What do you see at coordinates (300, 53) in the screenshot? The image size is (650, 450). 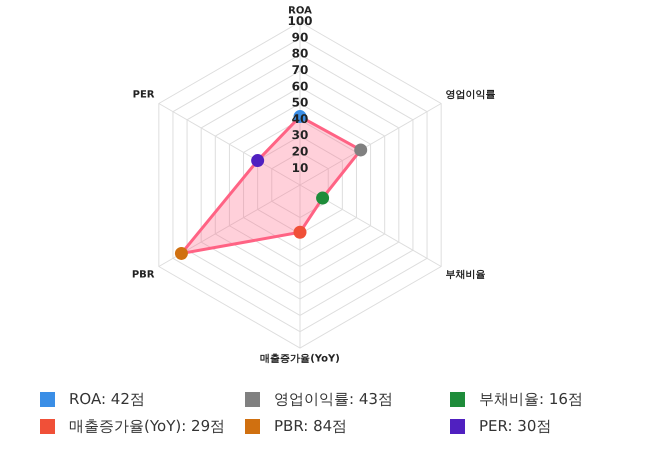 I see `y-tick-label: 80` at bounding box center [300, 53].